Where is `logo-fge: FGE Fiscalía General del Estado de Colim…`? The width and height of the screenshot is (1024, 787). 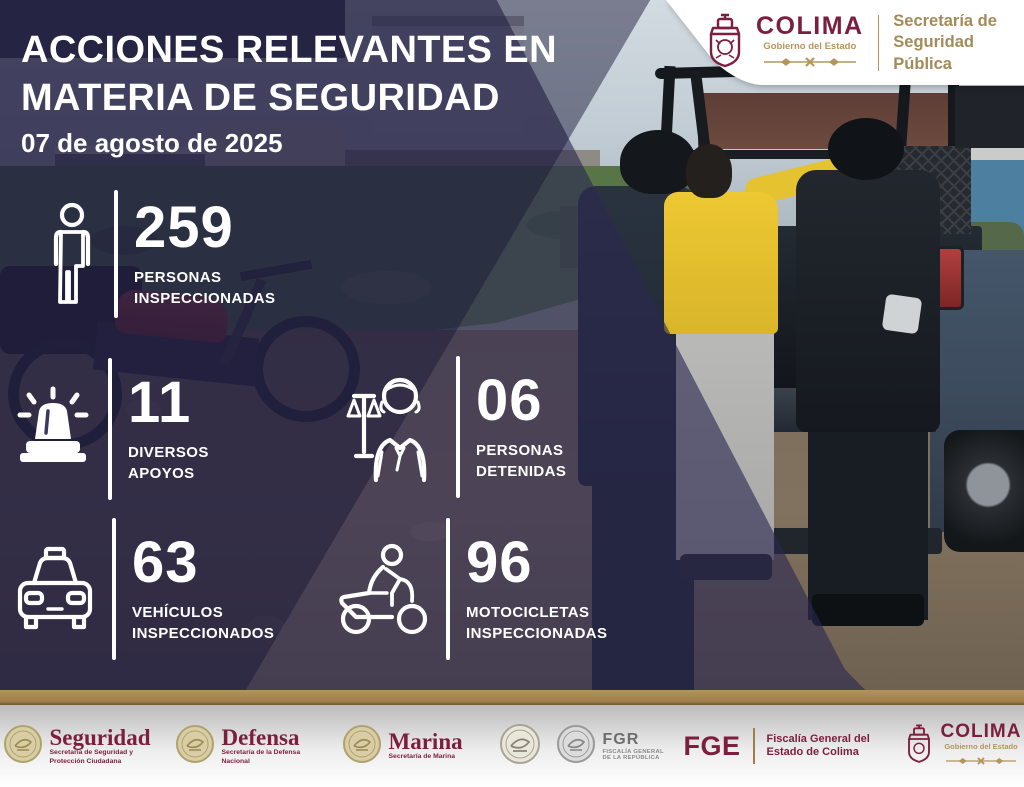
logo-fge: FGE Fiscalía General del Estado de Colim… is located at coordinates (786, 746).